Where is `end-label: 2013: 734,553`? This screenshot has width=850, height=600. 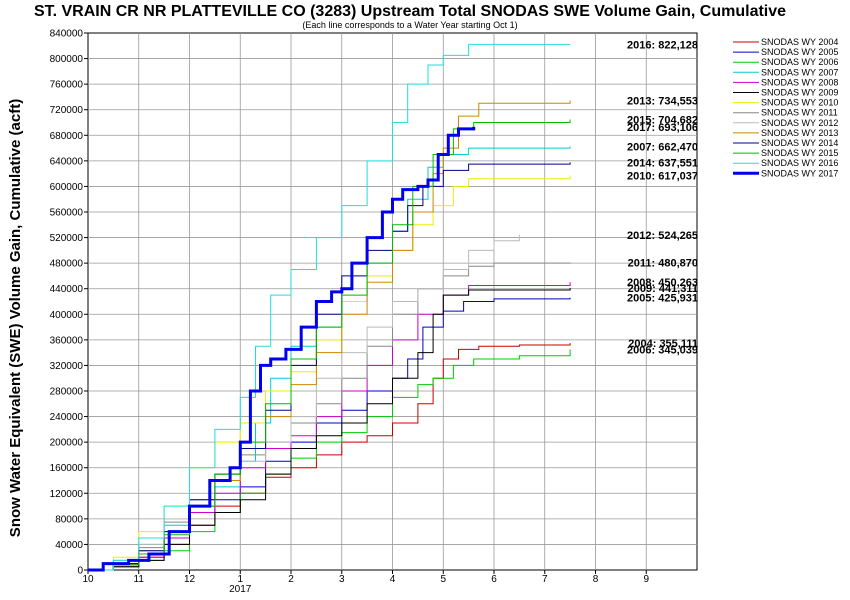 end-label: 2013: 734,553 is located at coordinates (662, 101).